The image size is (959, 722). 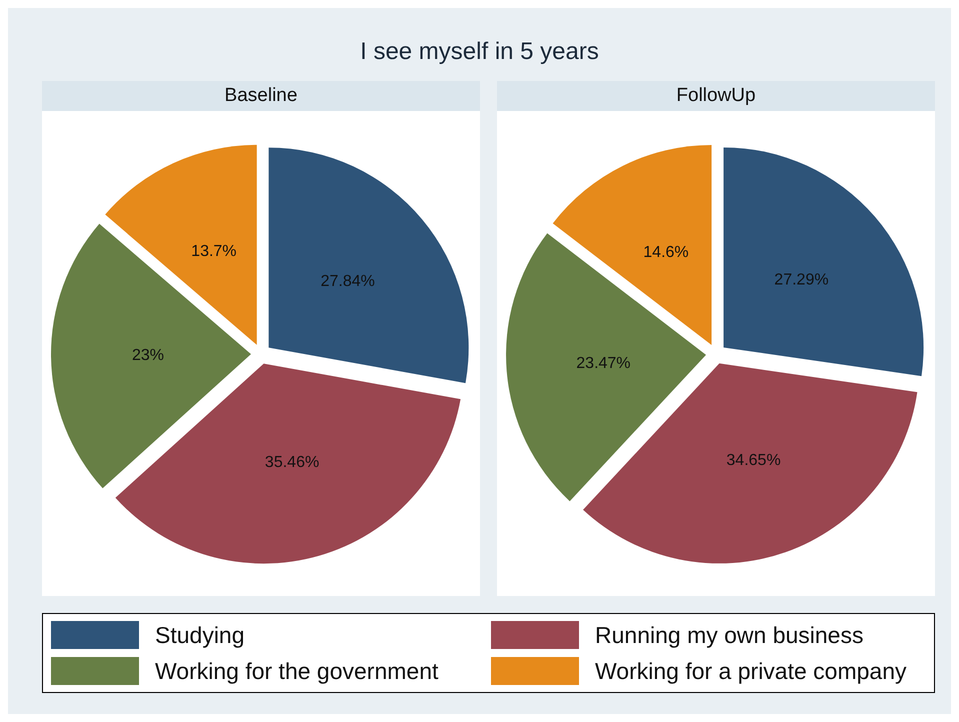 I want to click on legend-label: Studying, so click(x=200, y=635).